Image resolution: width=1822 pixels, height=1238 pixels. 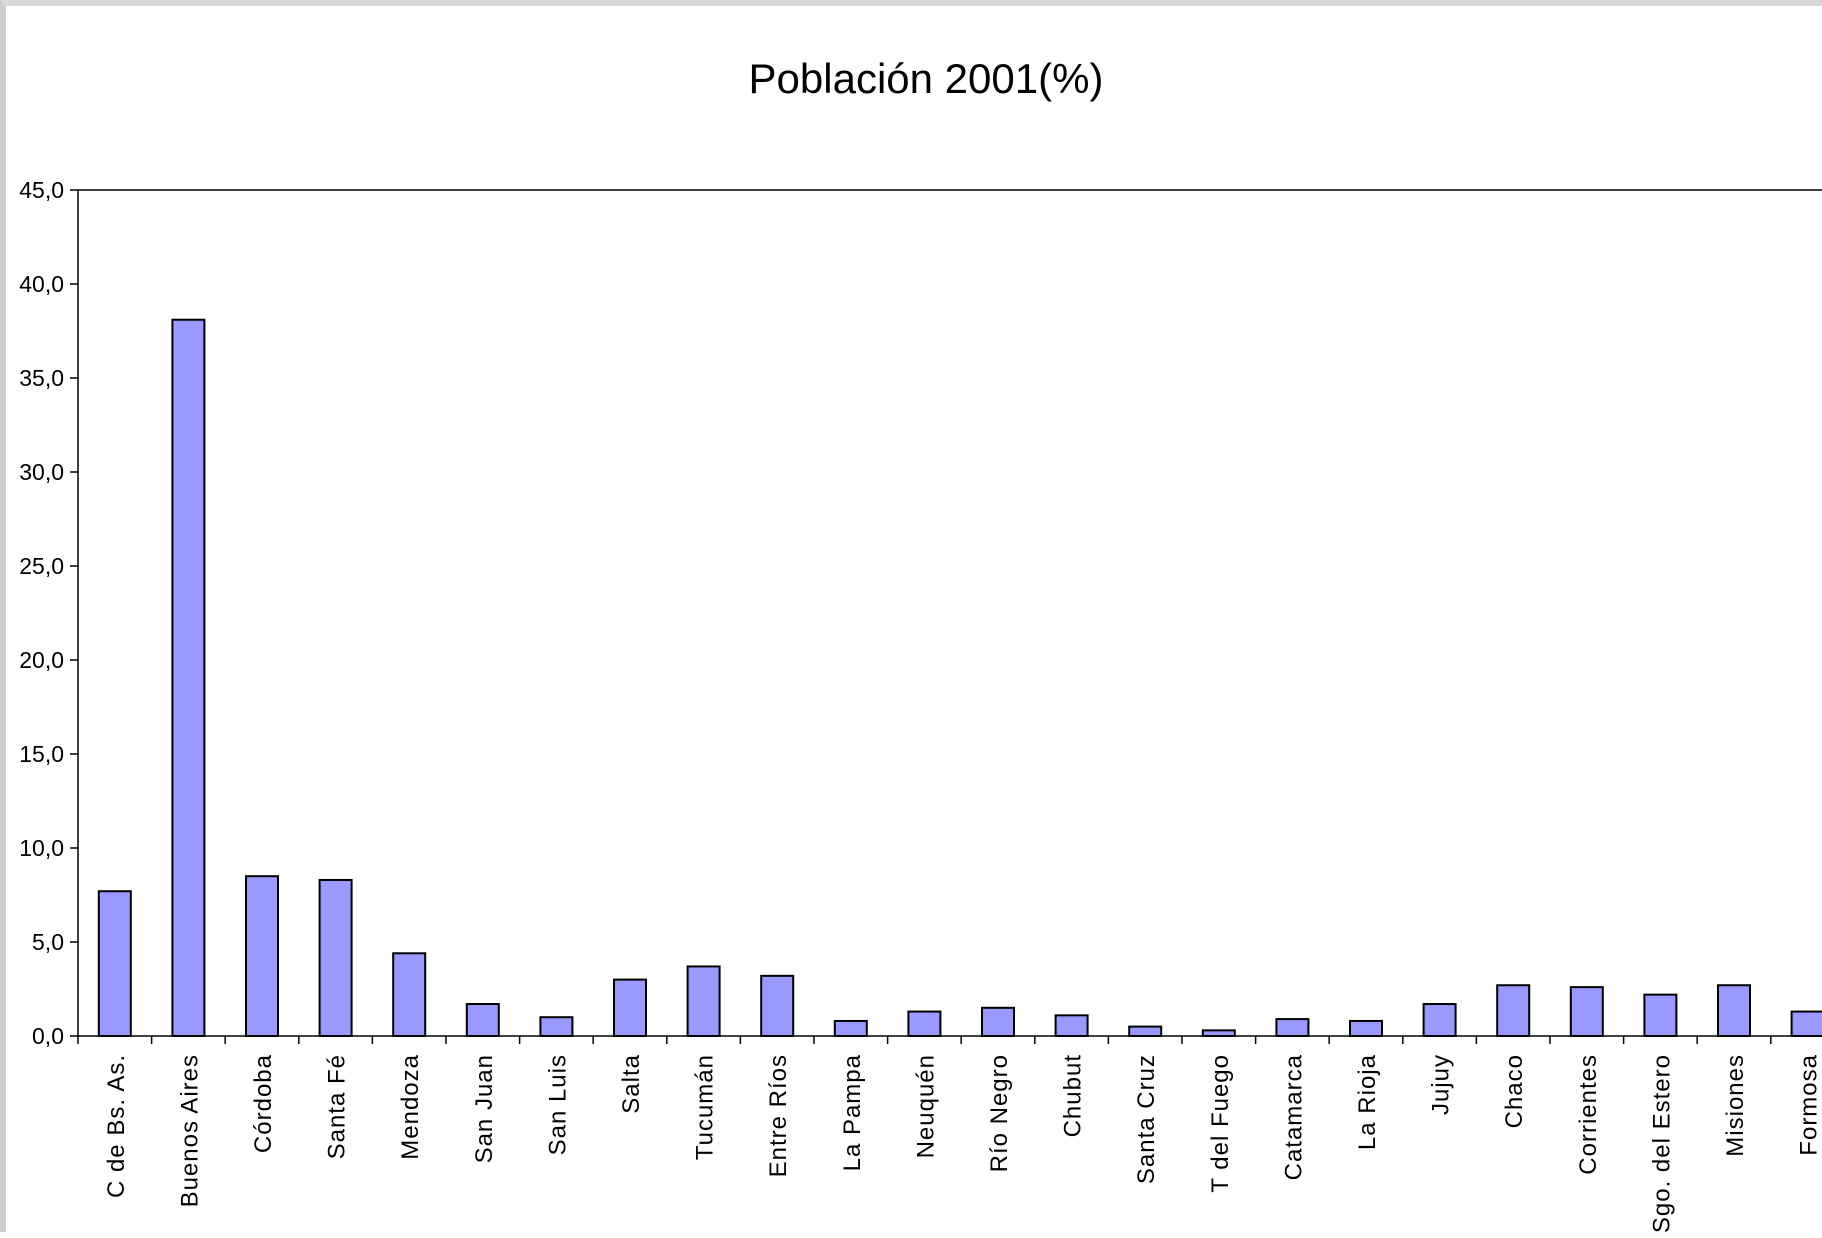 What do you see at coordinates (1661, 1143) in the screenshot?
I see `category-label: Sgo. del Estero` at bounding box center [1661, 1143].